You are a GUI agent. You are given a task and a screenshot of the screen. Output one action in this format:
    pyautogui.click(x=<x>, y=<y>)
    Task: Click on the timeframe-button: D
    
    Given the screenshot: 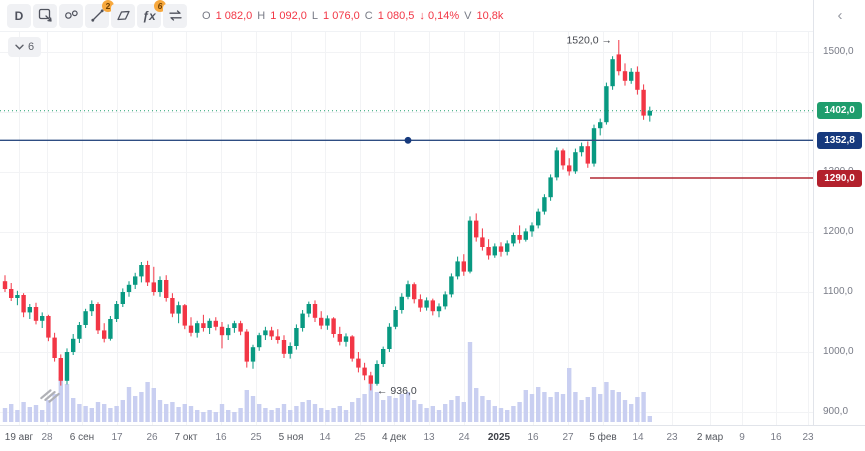 What is the action you would take?
    pyautogui.click(x=19, y=15)
    